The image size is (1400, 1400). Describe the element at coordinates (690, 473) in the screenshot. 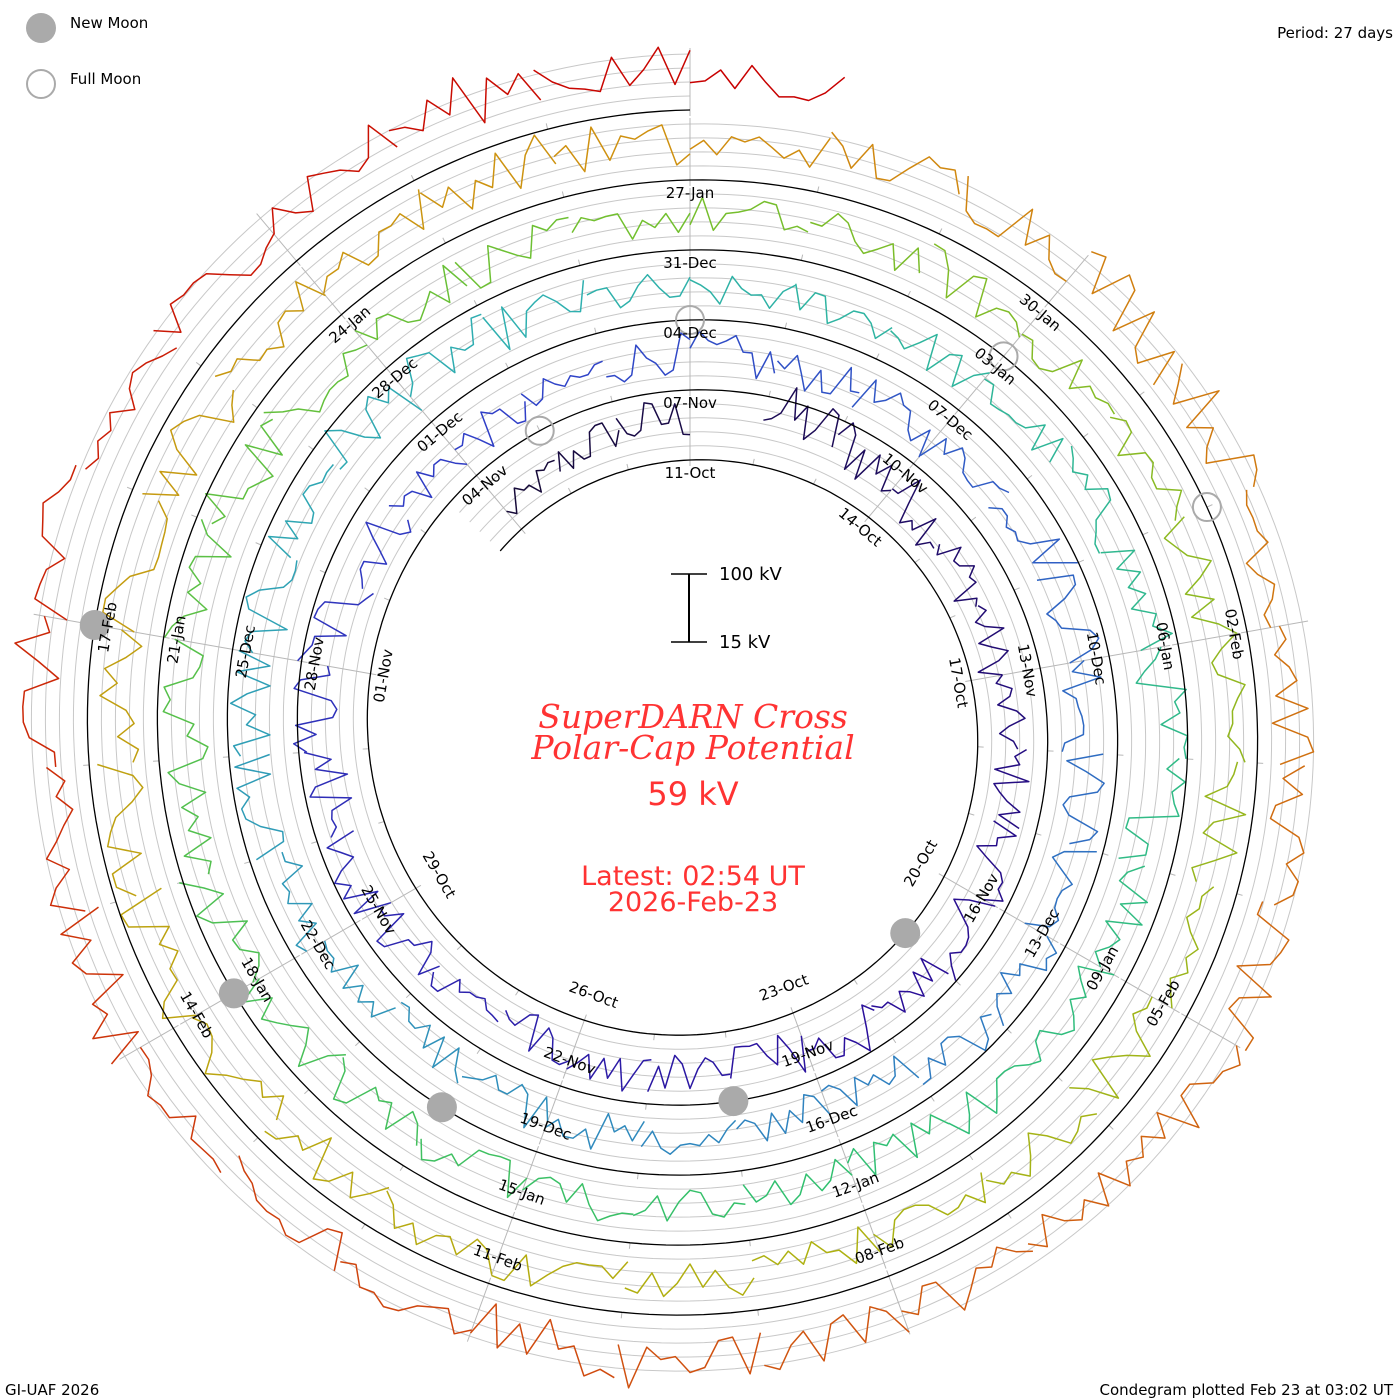

I see `date-label: 11-Oct` at that location.